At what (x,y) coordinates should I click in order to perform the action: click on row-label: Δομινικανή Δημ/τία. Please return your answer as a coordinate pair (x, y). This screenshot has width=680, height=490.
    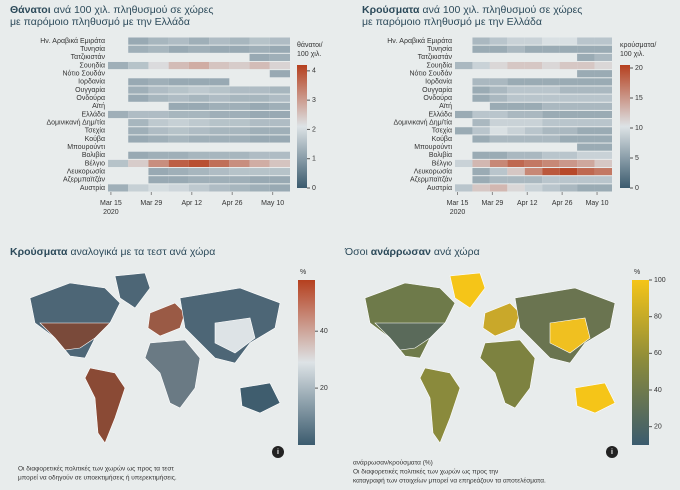
    Looking at the image, I should click on (75, 123).